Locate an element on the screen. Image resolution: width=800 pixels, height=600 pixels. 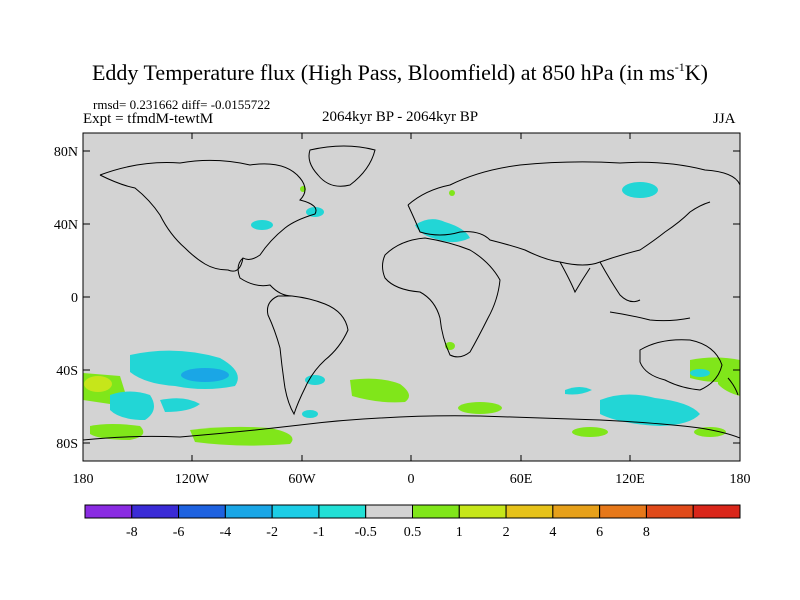
y-tick-label: 80N is located at coordinates (66, 152).